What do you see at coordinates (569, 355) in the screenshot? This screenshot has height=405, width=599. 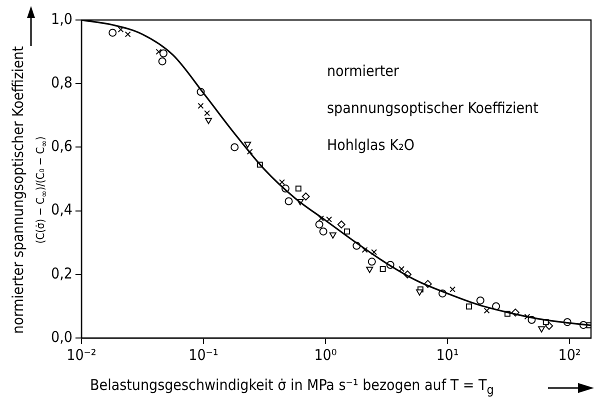 I see `x-tick-label: 10²` at bounding box center [569, 355].